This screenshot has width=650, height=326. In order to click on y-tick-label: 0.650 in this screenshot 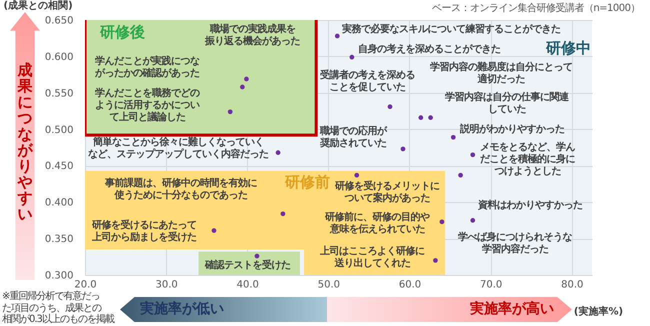, I will do `click(59, 21)`.